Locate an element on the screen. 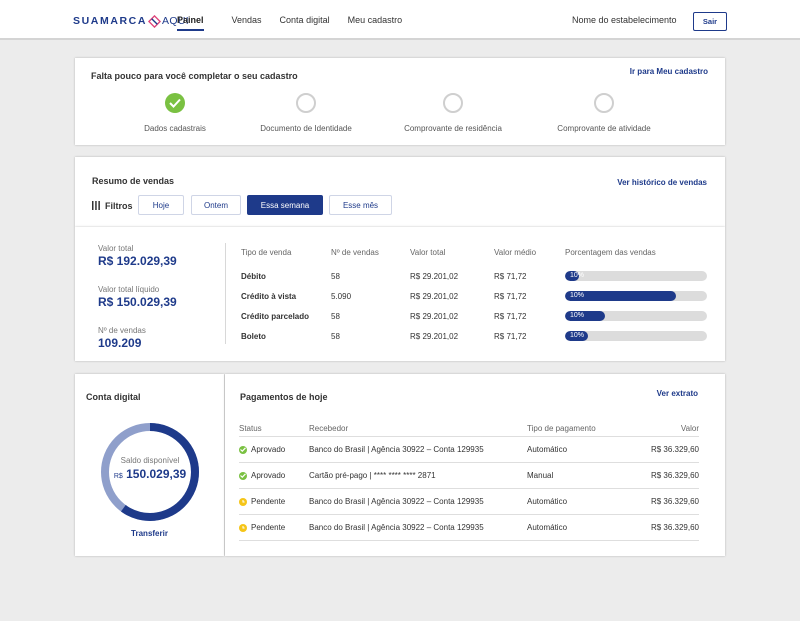 This screenshot has height=621, width=800. balance-ring is located at coordinates (150, 472).